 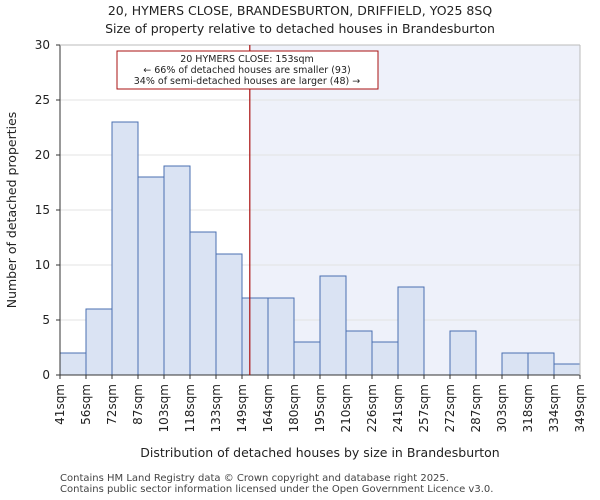 What do you see at coordinates (112, 404) in the screenshot?
I see `x-tick-label: 72sqm` at bounding box center [112, 404].